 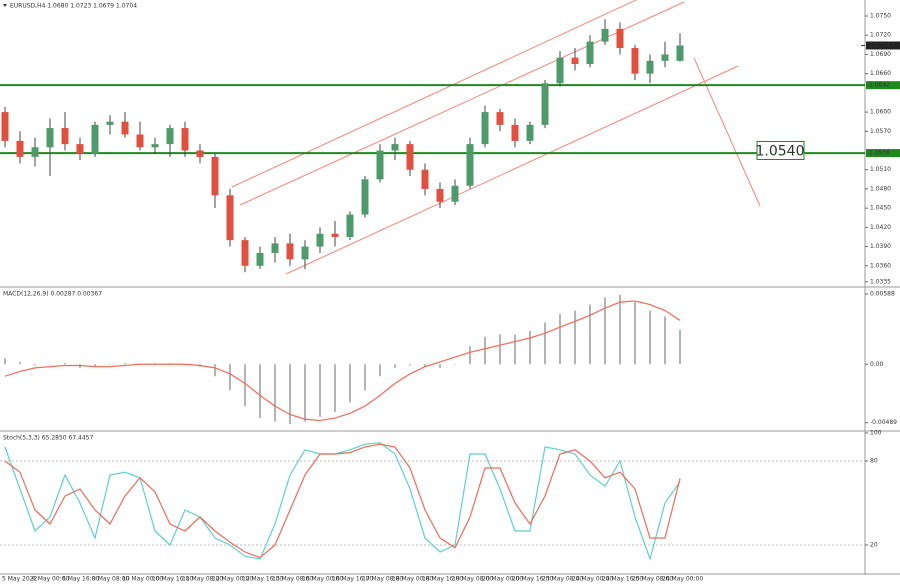 I want to click on level-tag, so click(x=883, y=153).